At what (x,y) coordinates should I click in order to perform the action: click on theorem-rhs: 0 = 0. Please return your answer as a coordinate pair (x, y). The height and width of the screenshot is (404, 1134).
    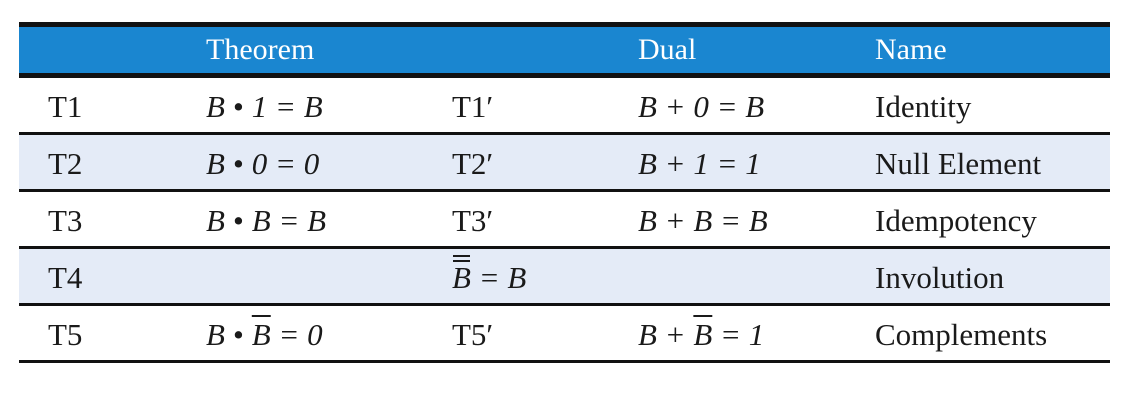
    Looking at the image, I should click on (285, 163).